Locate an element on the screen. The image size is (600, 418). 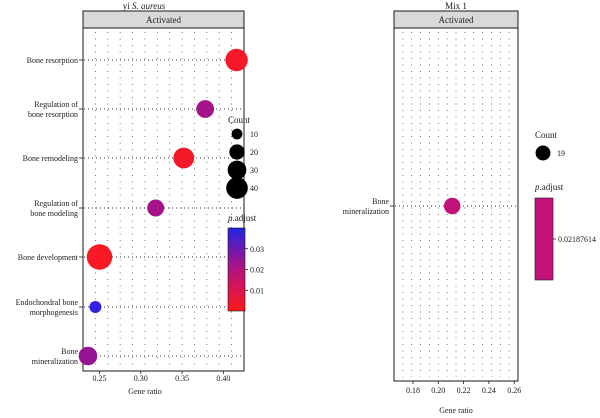
right-data-point is located at coordinates (452, 206).